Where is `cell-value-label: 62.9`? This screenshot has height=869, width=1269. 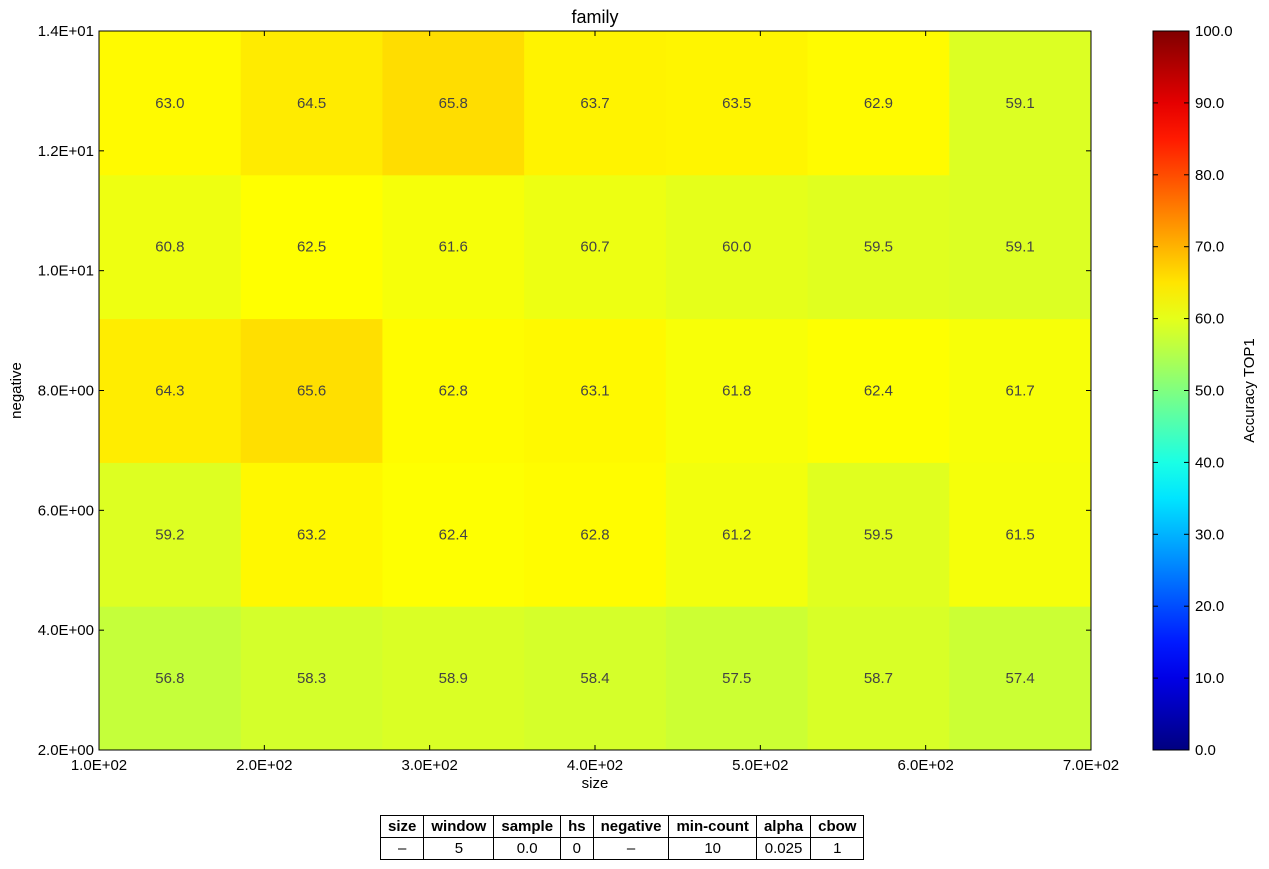 cell-value-label: 62.9 is located at coordinates (878, 103).